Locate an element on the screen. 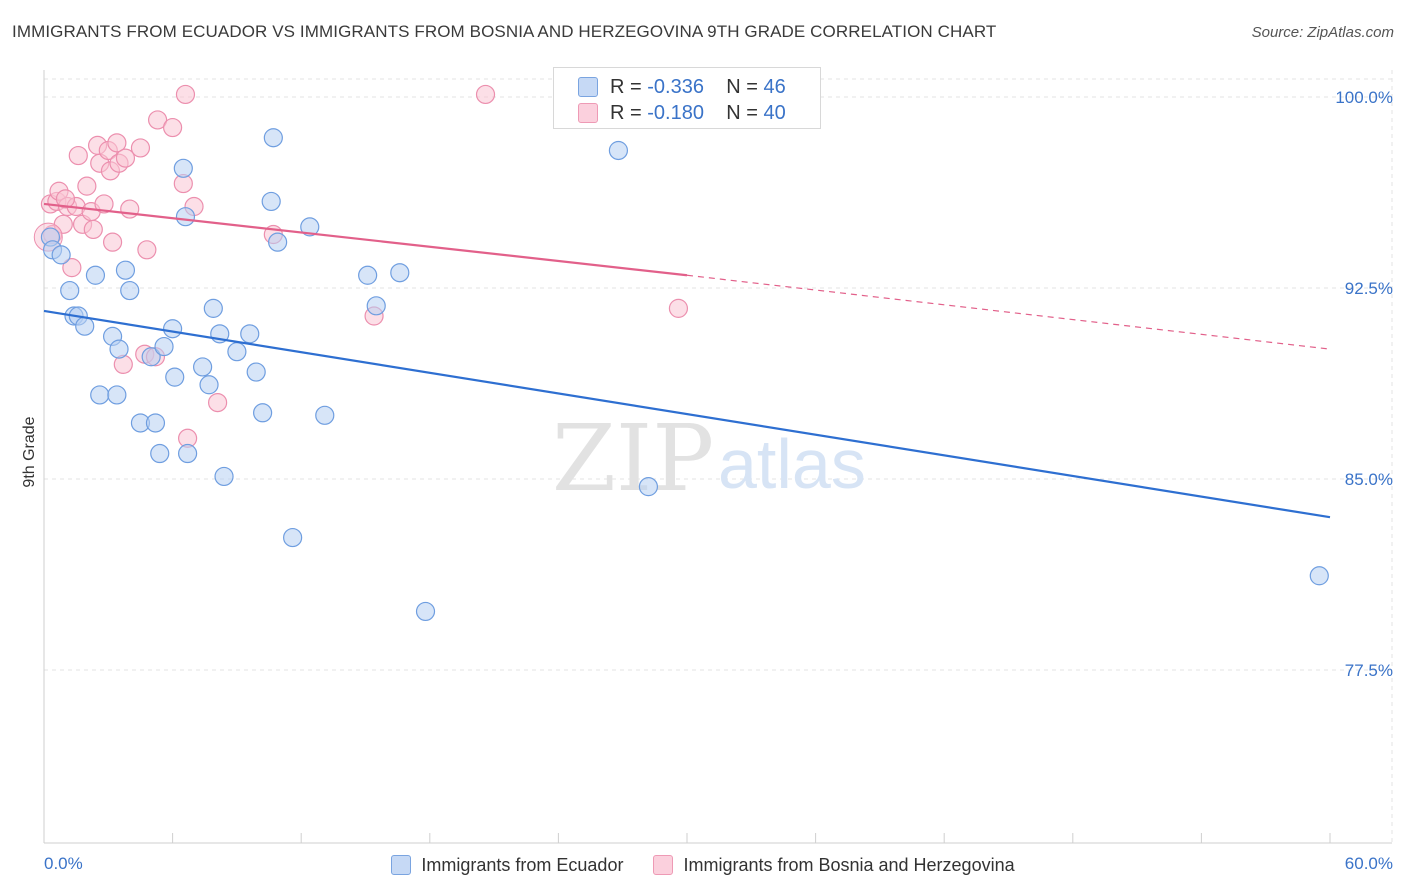 Image resolution: width=1406 pixels, height=892 pixels. watermark-zip: ZIP is located at coordinates (633, 458).